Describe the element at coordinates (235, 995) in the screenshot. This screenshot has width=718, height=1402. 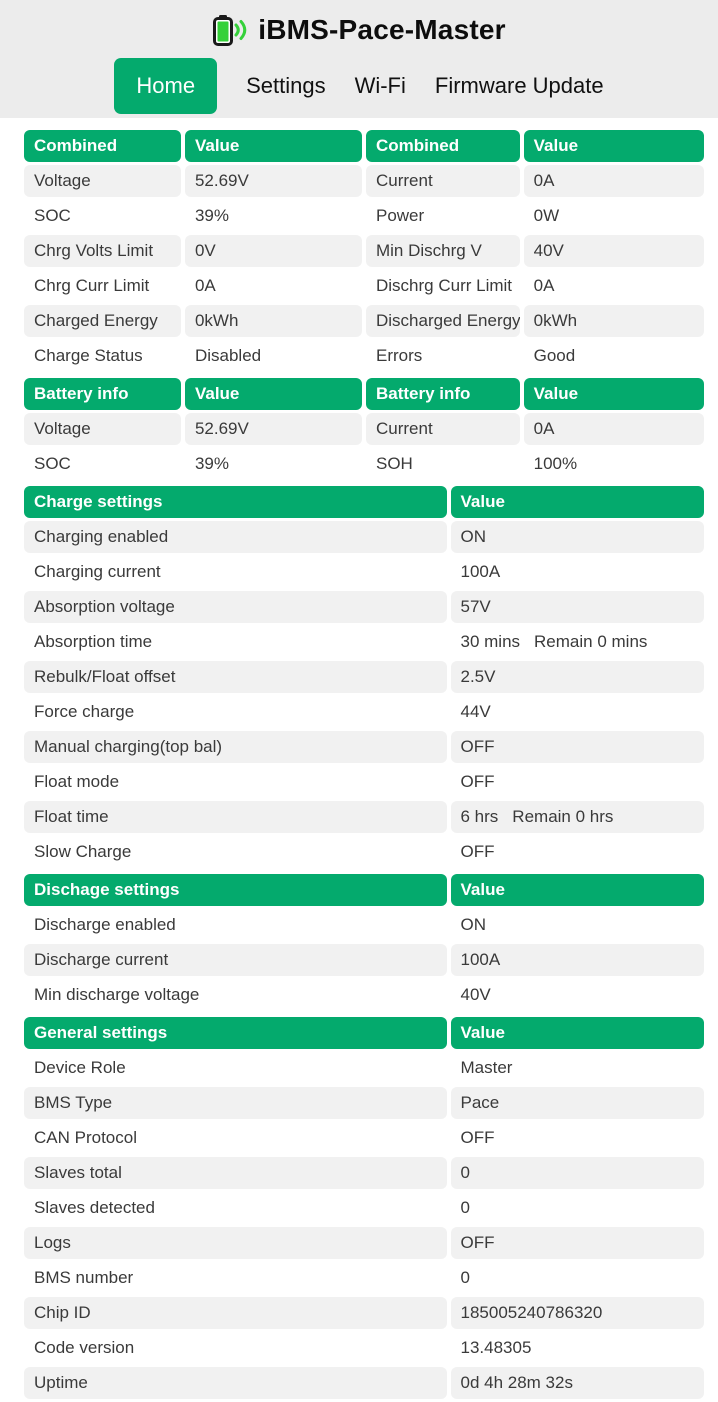
I see `cell-label: Min discharge voltage` at that location.